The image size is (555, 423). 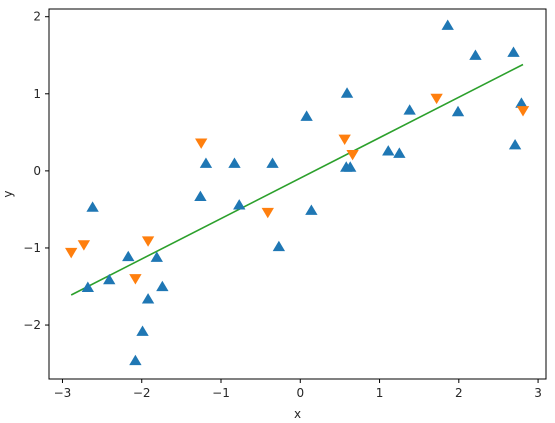 I want to click on y-axis-label: y, so click(x=8, y=193).